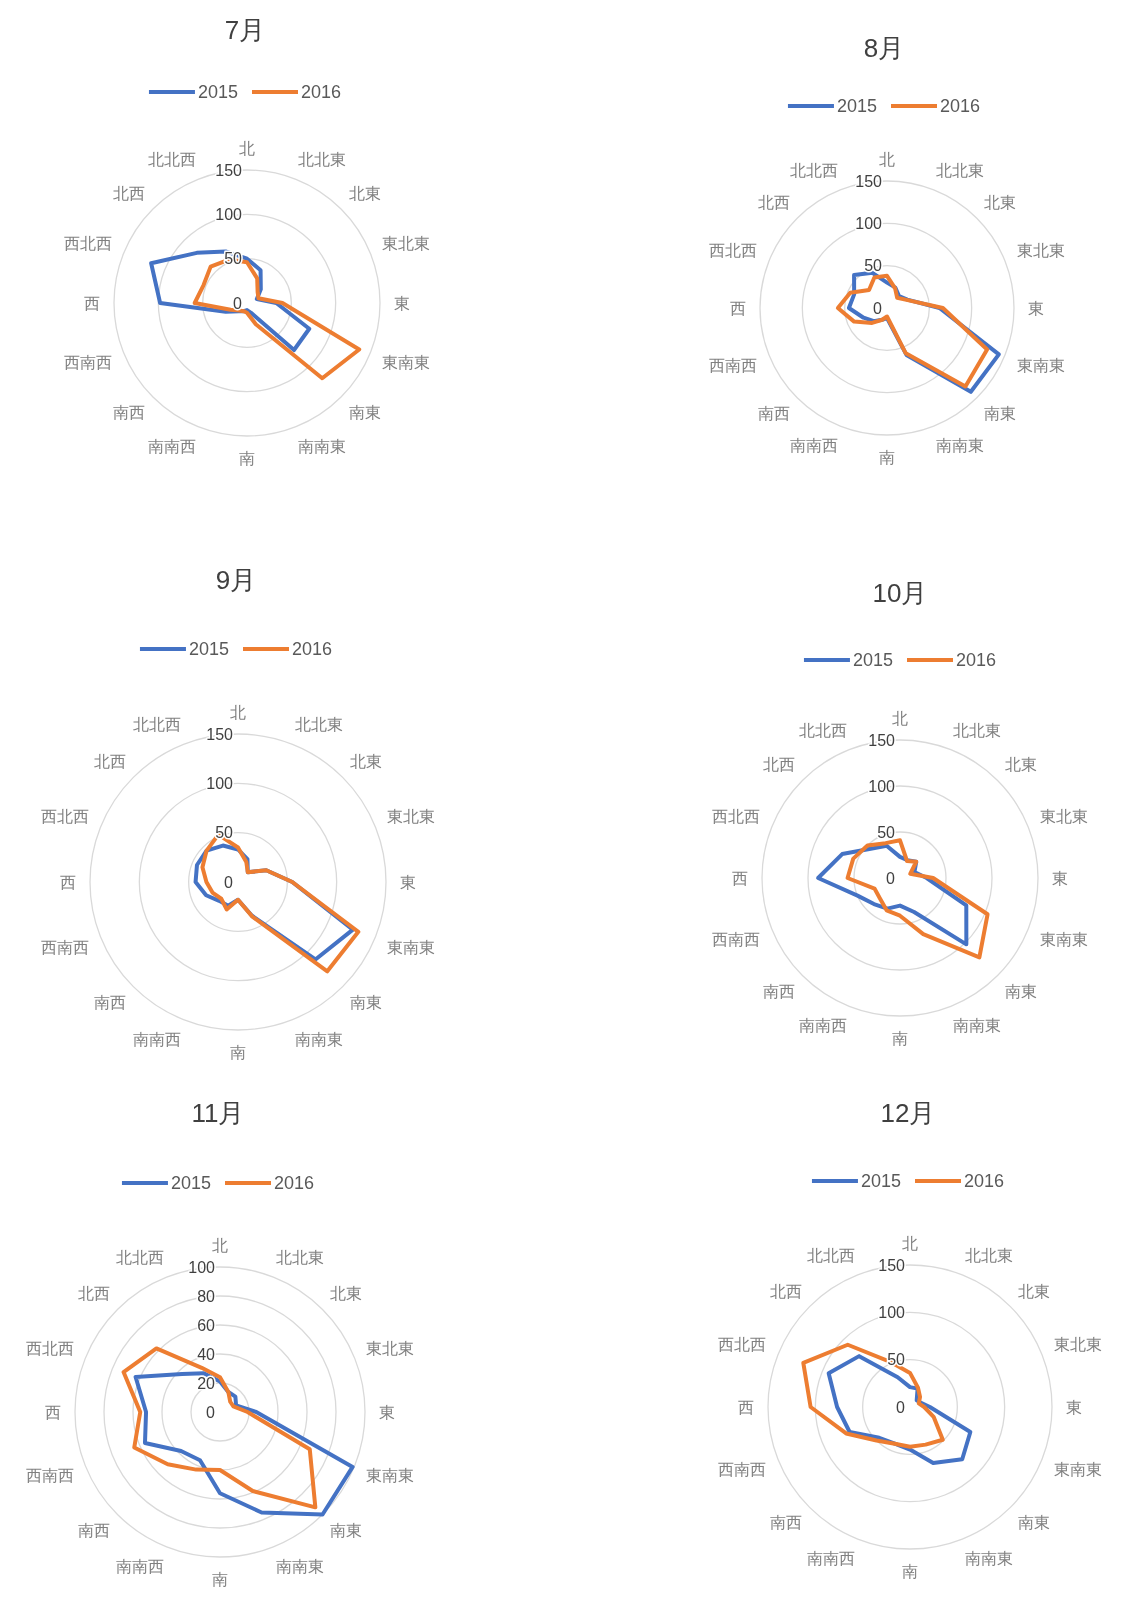 This screenshot has height=1606, width=1129. I want to click on y-tick-label: 80, so click(206, 1296).